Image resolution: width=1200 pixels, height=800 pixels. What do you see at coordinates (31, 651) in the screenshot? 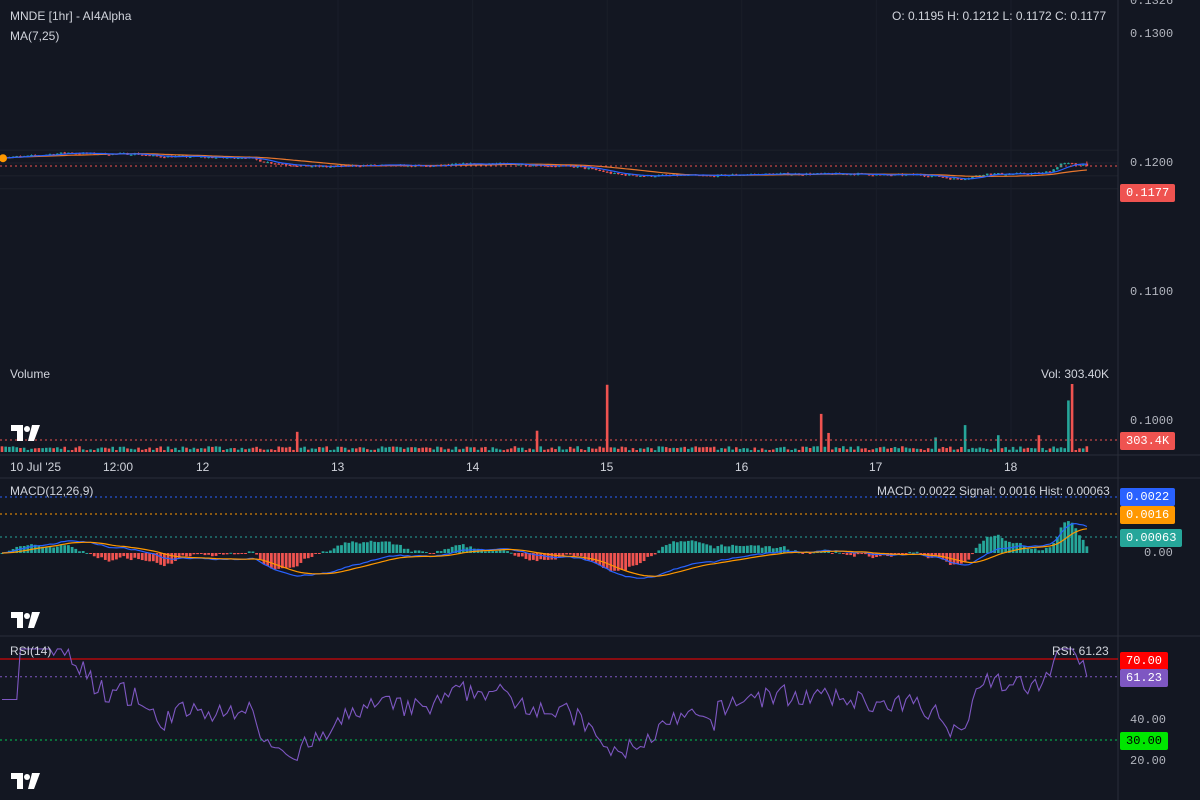
I see `rsi-label: RSI(14)` at bounding box center [31, 651].